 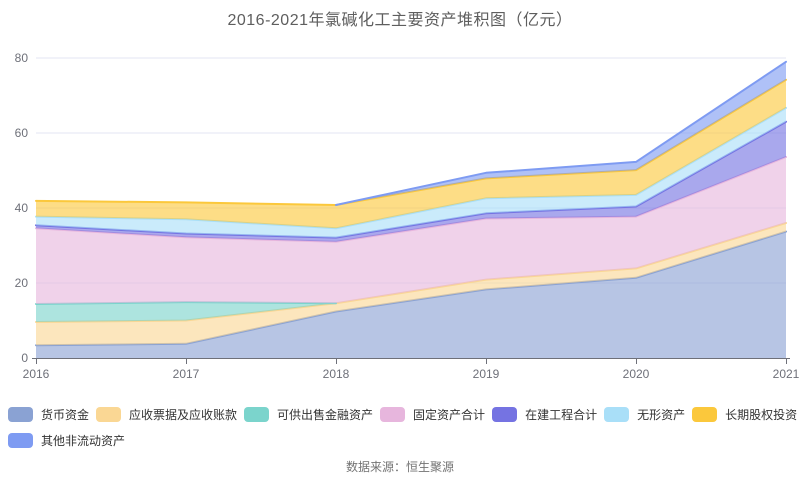 I want to click on legend-label: 货币资金, so click(x=65, y=415).